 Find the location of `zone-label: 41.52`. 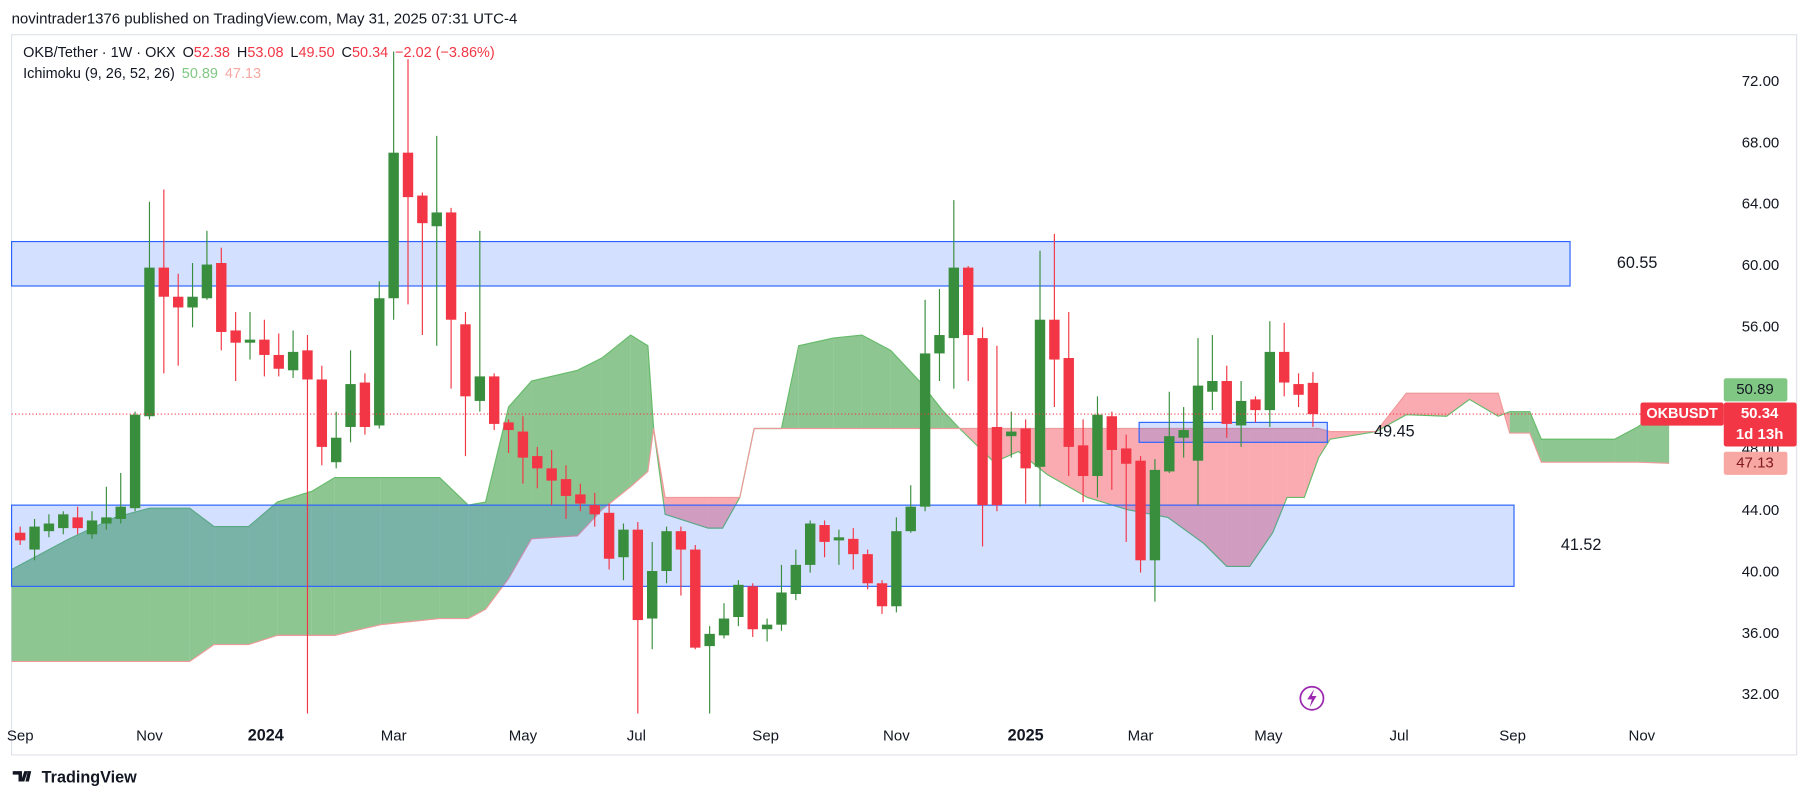

zone-label: 41.52 is located at coordinates (1581, 545).